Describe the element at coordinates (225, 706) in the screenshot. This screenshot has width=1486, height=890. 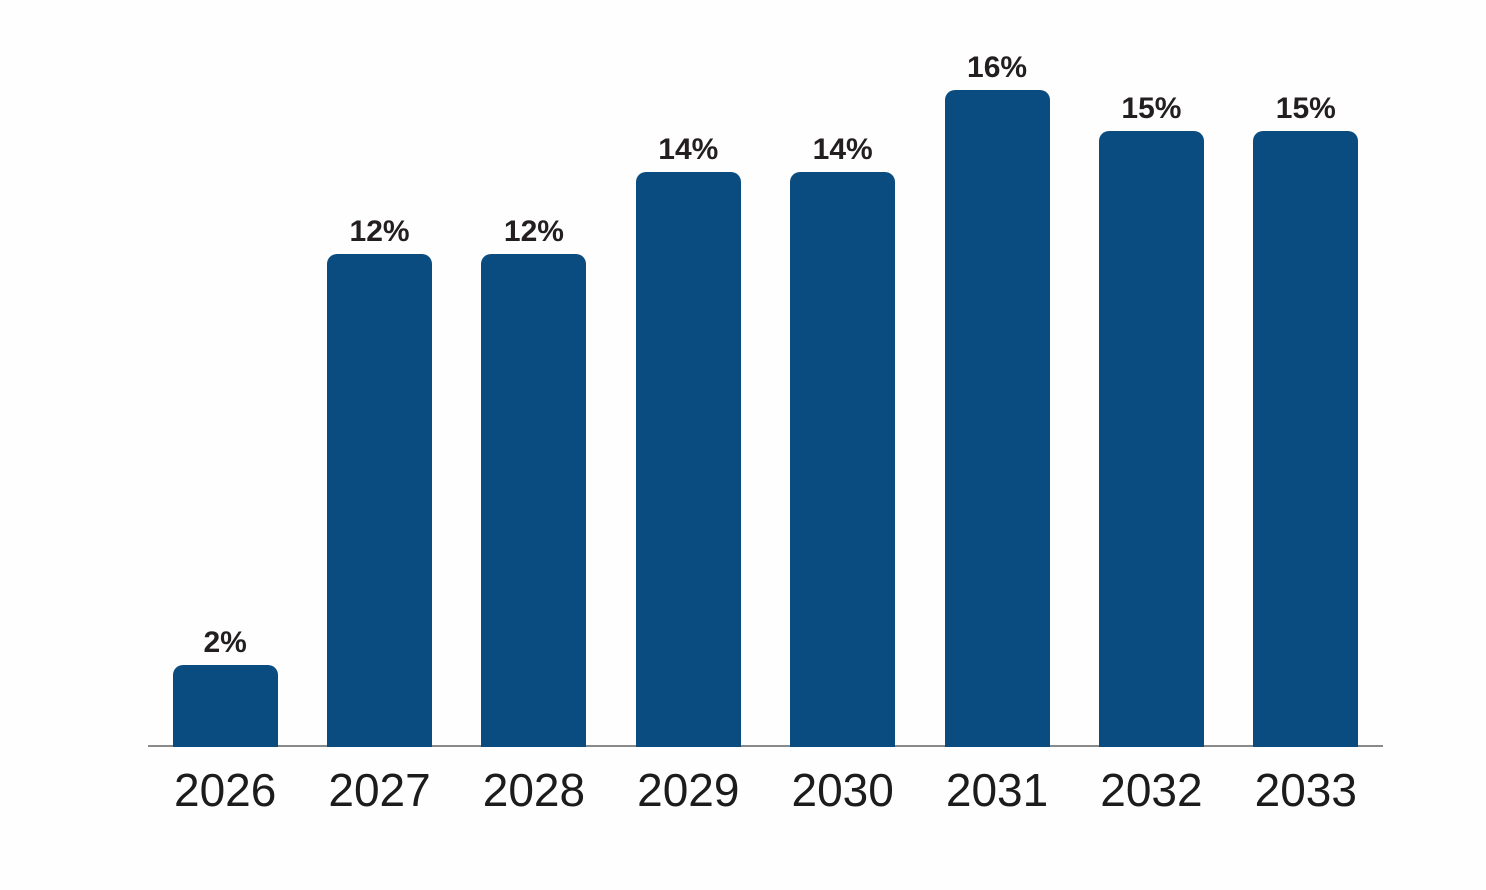
I see `bar-2026` at that location.